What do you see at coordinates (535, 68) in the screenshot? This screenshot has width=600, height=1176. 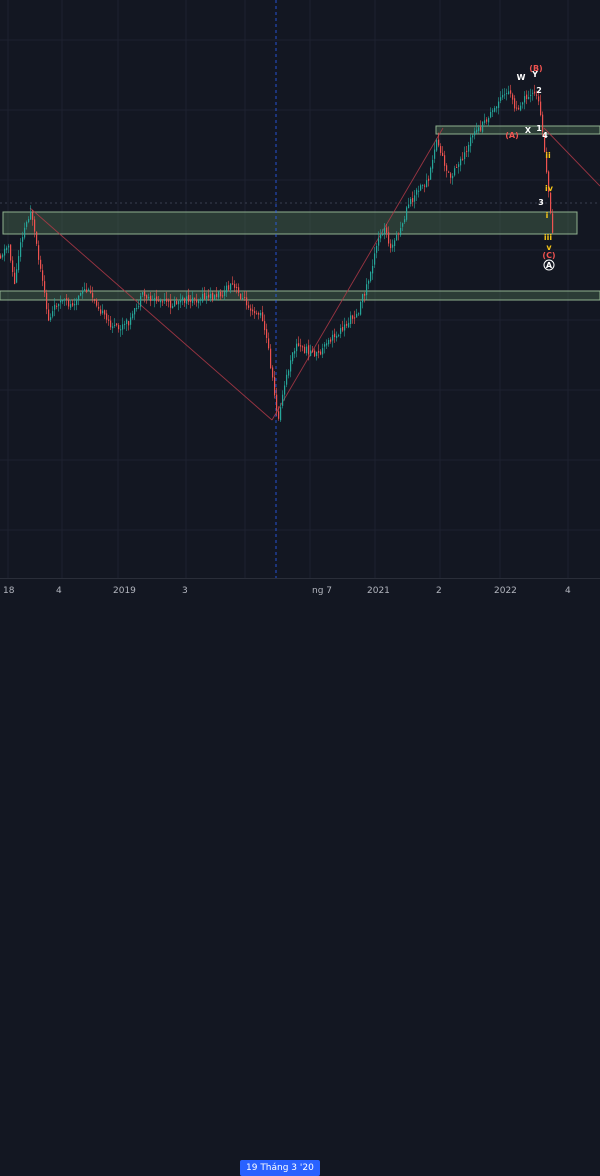 I see `wave-label: (B)` at bounding box center [535, 68].